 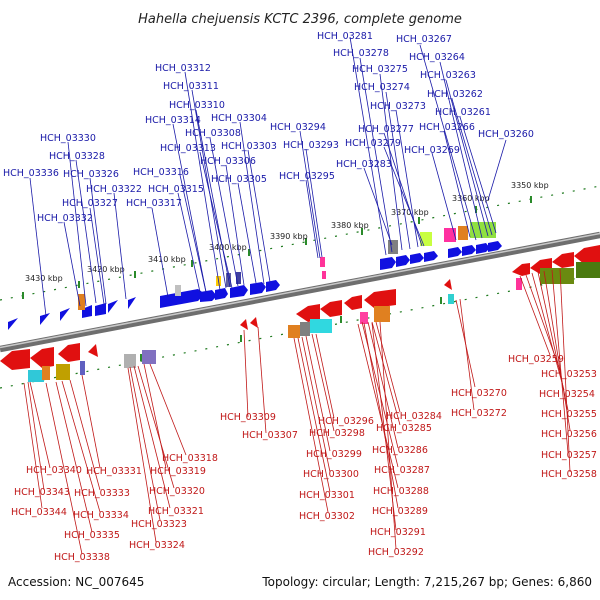 I want to click on gene-label-top: HCH_03315, so click(x=176, y=189).